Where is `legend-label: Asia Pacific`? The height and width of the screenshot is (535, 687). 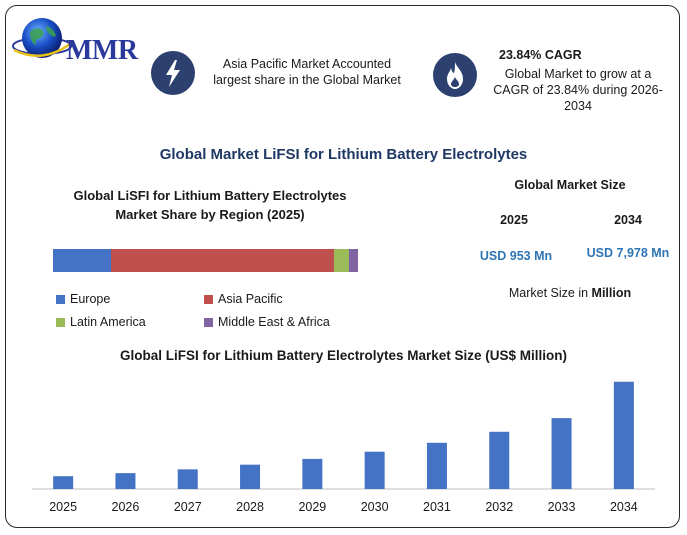
legend-label: Asia Pacific is located at coordinates (250, 299).